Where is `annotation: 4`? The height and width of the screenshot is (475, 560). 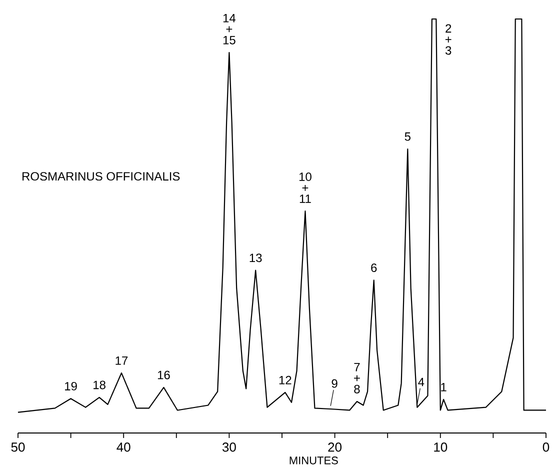
annotation: 4 is located at coordinates (421, 382).